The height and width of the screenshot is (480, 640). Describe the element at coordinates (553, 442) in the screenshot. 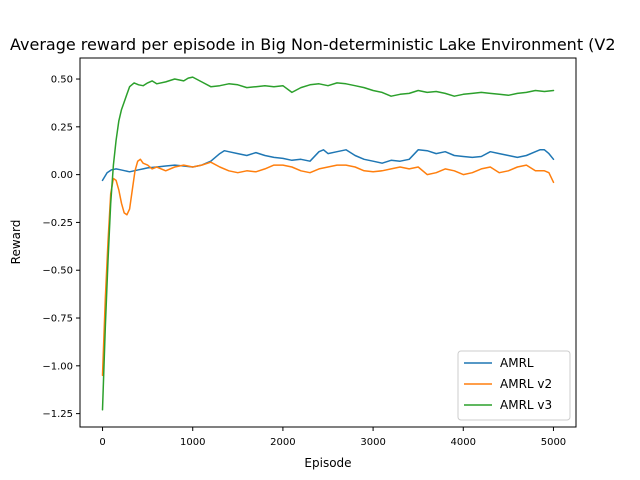

I see `x-tick-label: 5000` at that location.